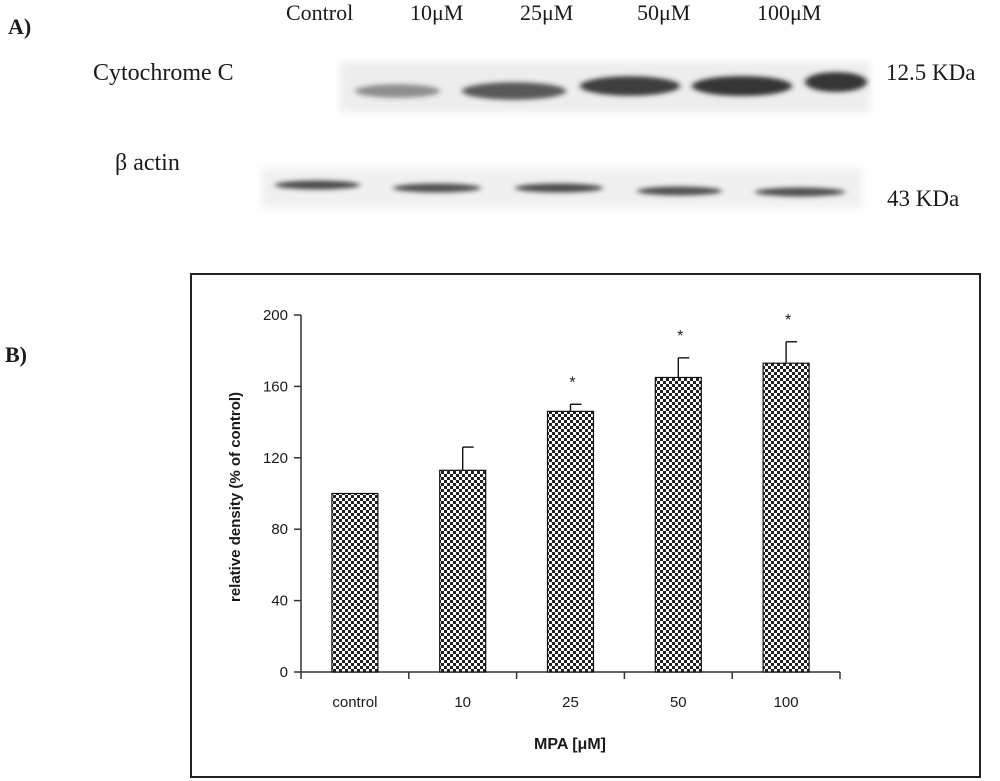  I want to click on x-tick-label: 100, so click(786, 702).